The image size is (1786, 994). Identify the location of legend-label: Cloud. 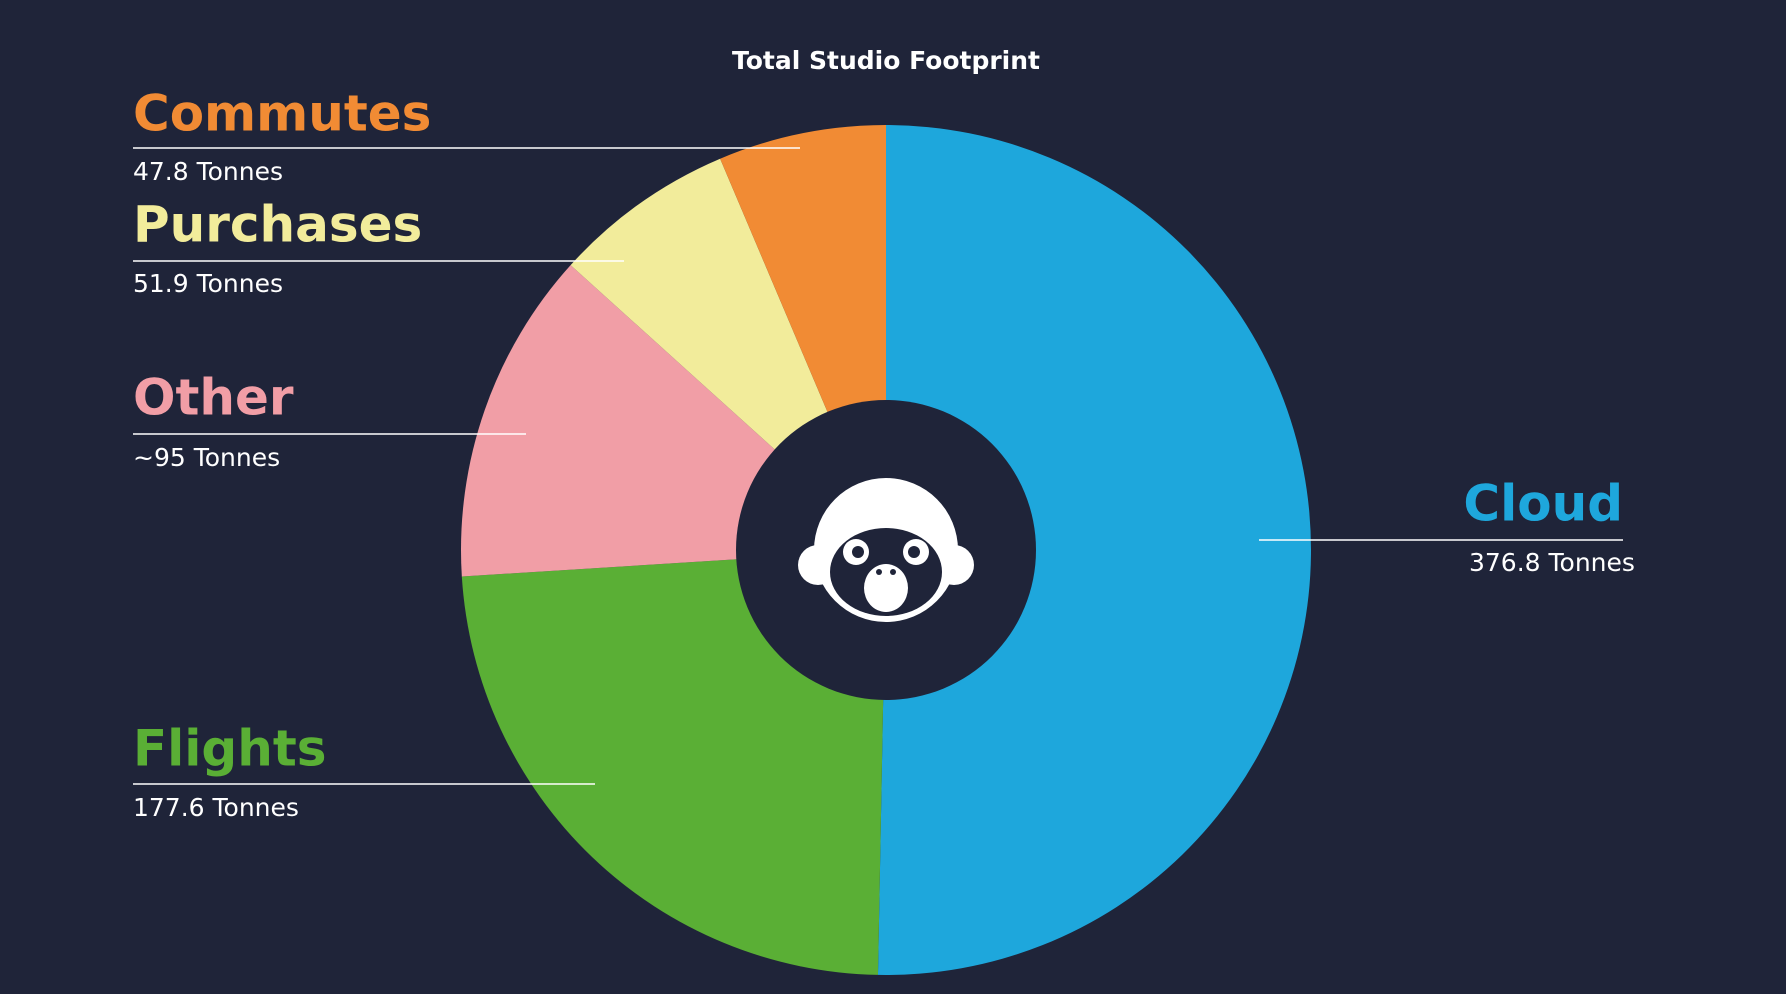
(1543, 504).